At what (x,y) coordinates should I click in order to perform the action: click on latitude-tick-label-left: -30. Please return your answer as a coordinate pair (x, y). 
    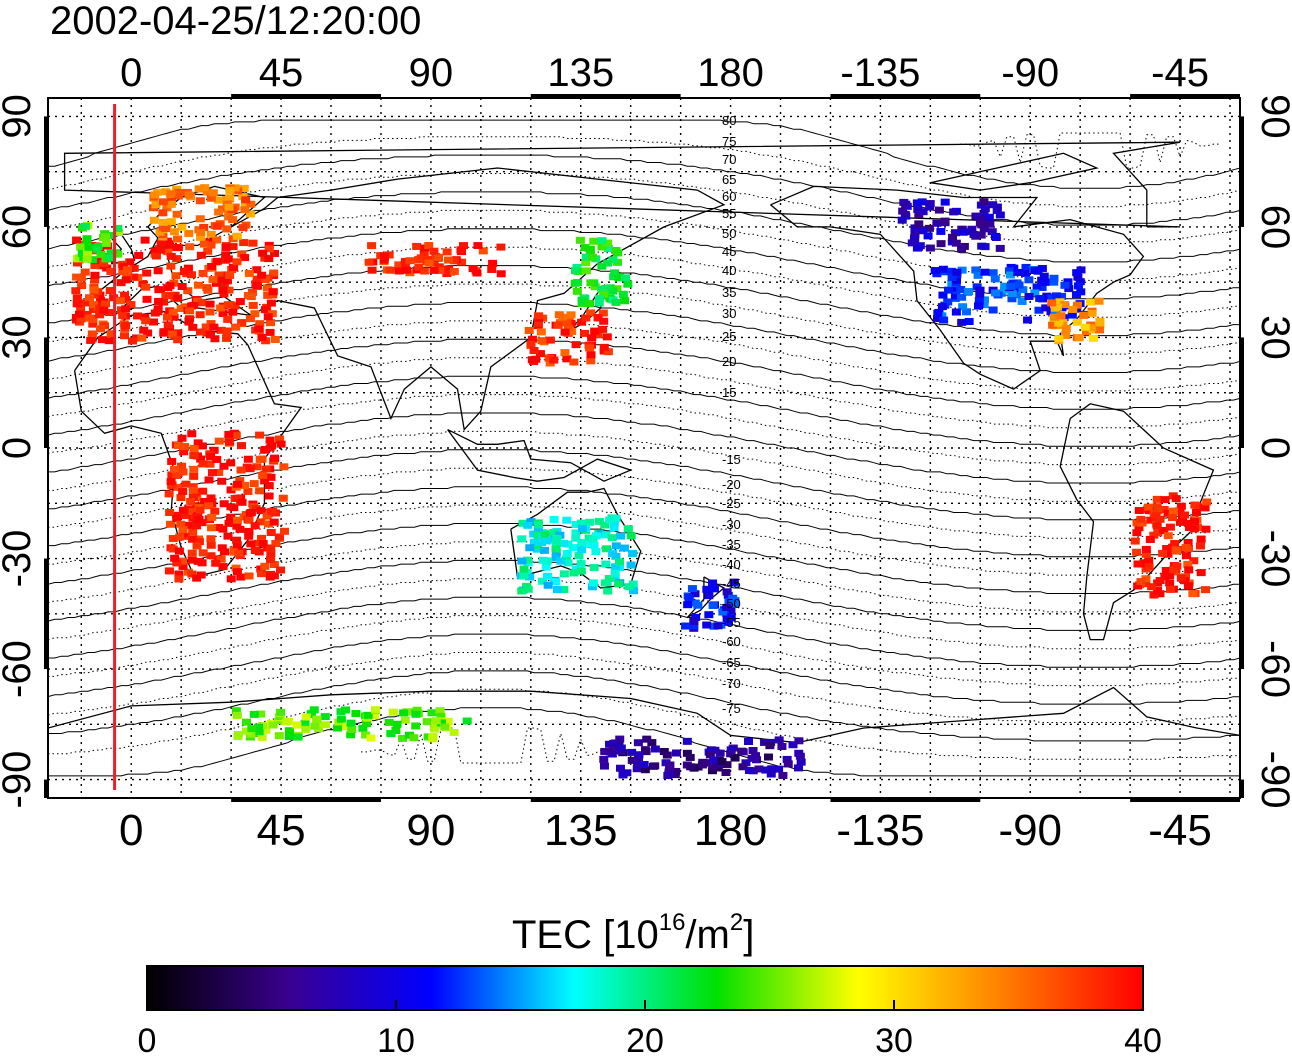
    Looking at the image, I should click on (19, 559).